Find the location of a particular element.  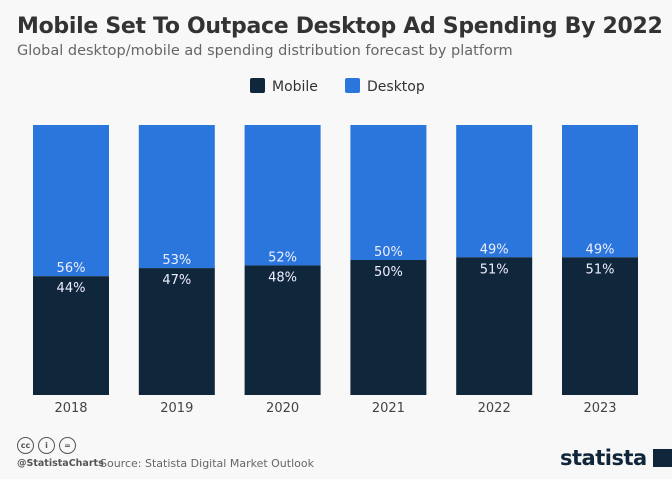

x-tick-label: 2018 is located at coordinates (70, 408).